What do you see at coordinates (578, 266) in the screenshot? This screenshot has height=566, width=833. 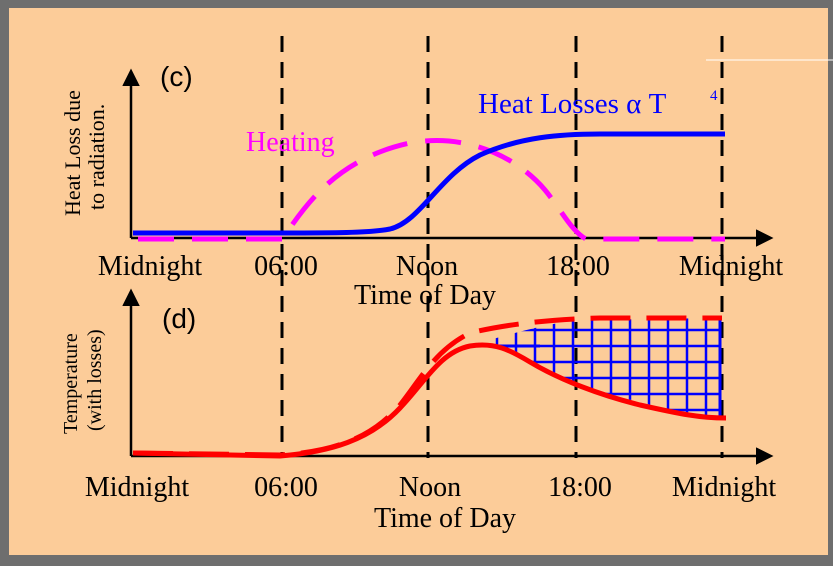 I see `top-tick-1800: 18:00` at bounding box center [578, 266].